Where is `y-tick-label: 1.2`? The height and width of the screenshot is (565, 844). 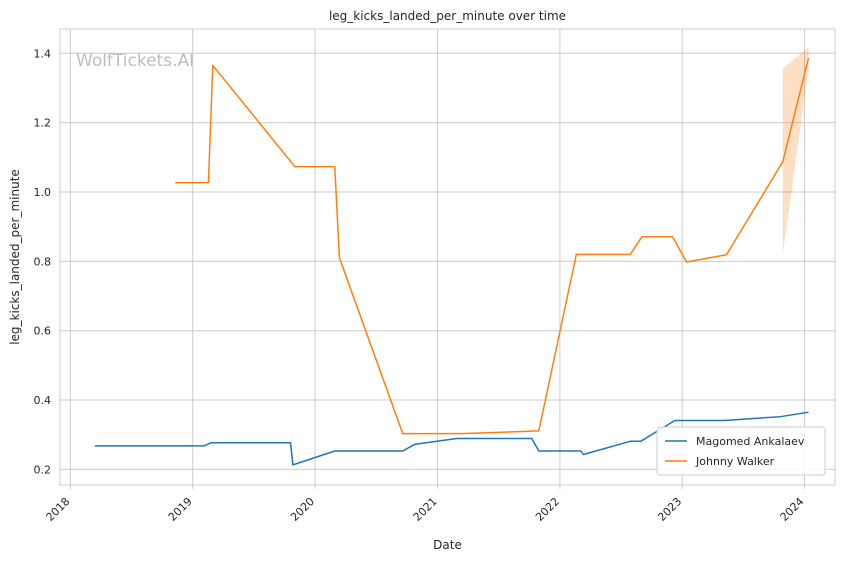
y-tick-label: 1.2 is located at coordinates (43, 123).